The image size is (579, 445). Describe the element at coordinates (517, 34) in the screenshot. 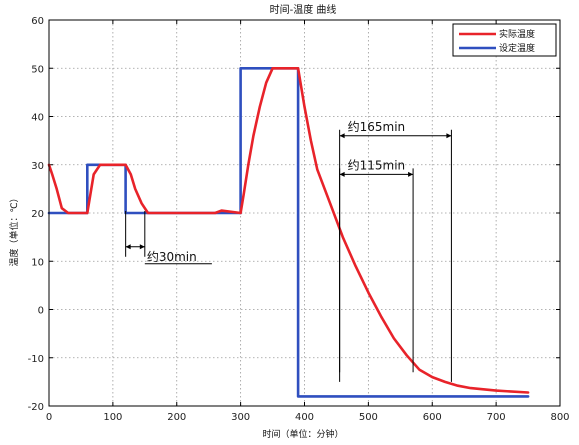

I see `legend-label-actual: 实际温度` at that location.